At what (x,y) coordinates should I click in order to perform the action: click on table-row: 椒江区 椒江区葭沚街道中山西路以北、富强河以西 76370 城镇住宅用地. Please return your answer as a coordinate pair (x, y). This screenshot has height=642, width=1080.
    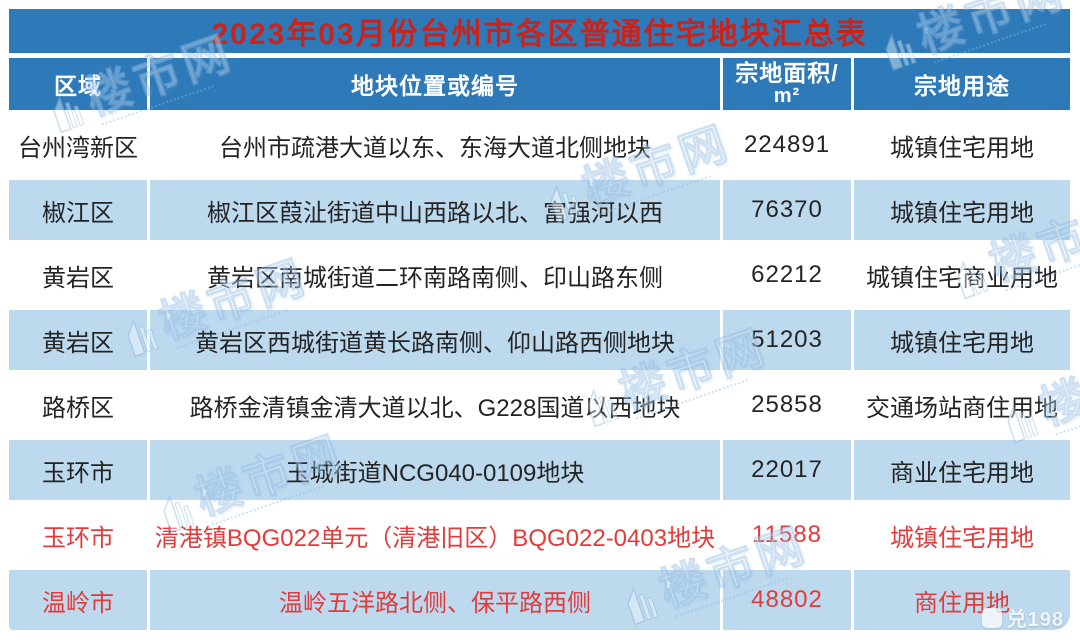
    Looking at the image, I should click on (540, 210).